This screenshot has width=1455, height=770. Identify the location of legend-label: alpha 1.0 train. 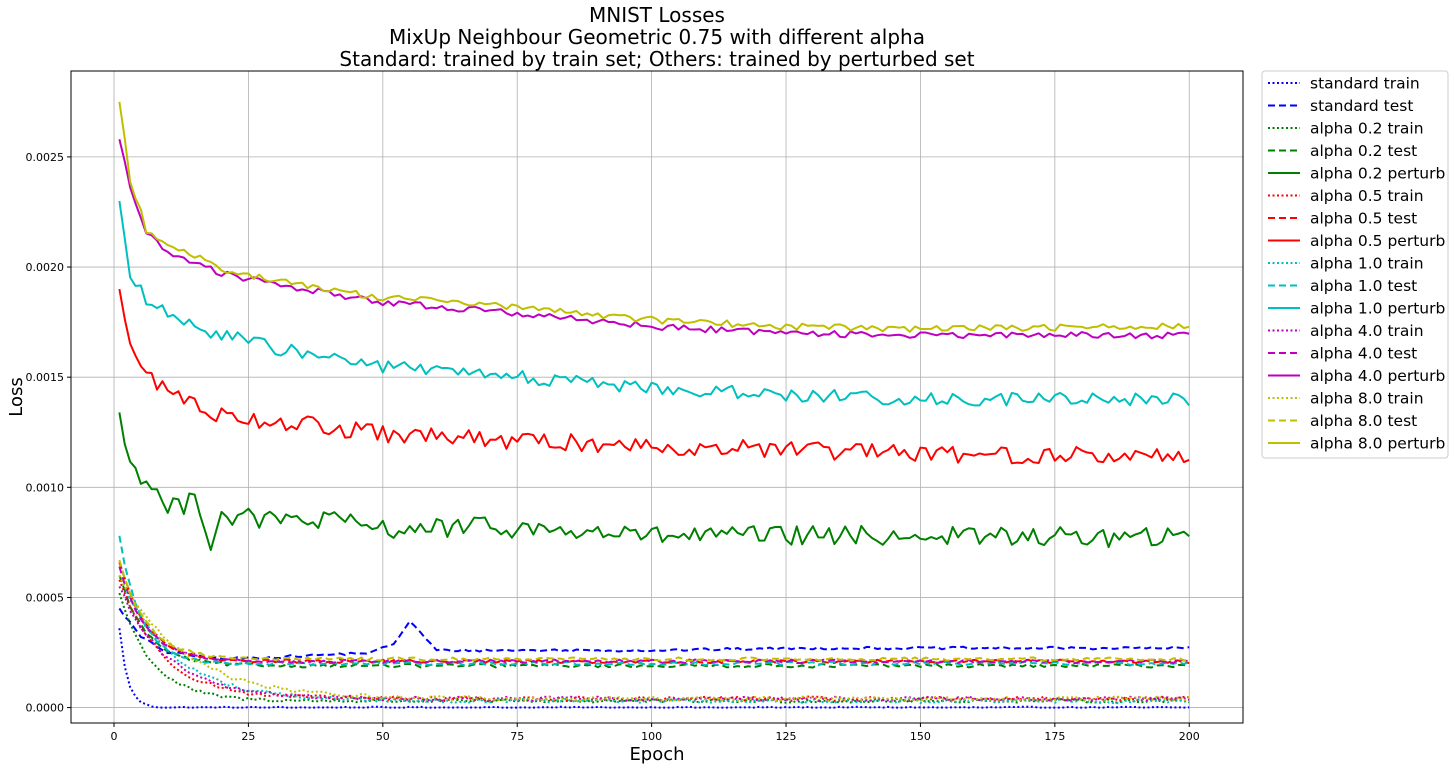
(1367, 264).